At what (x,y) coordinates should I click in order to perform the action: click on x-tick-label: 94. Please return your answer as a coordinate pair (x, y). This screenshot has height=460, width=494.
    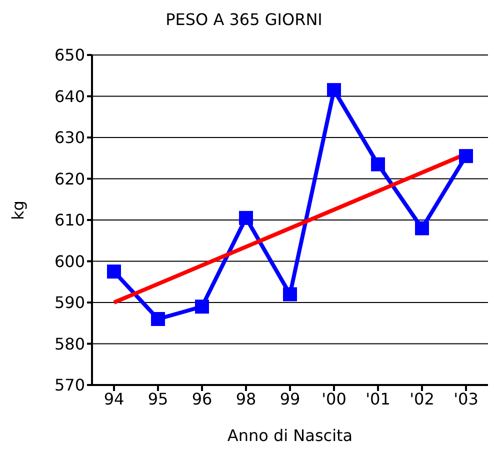
    Looking at the image, I should click on (114, 398).